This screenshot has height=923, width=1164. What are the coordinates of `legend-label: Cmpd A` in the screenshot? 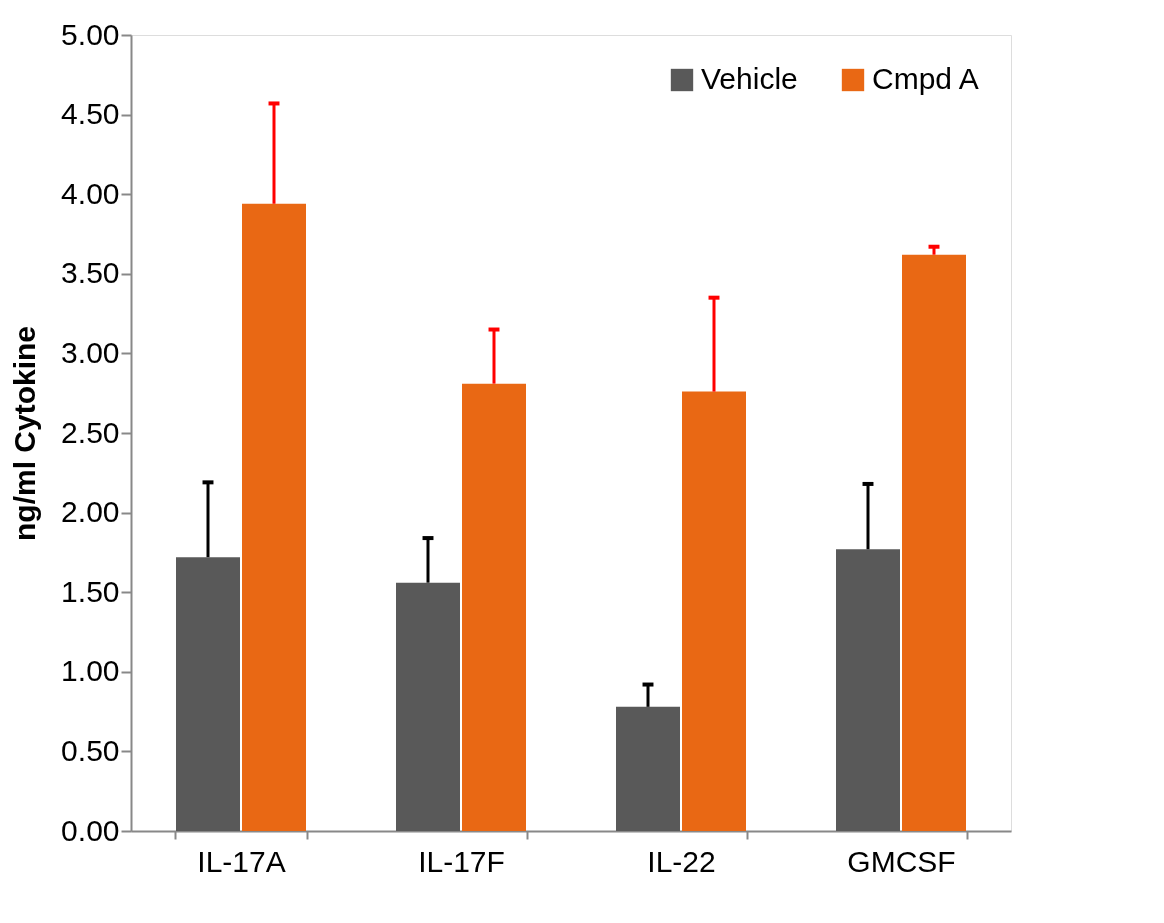 It's located at (925, 78).